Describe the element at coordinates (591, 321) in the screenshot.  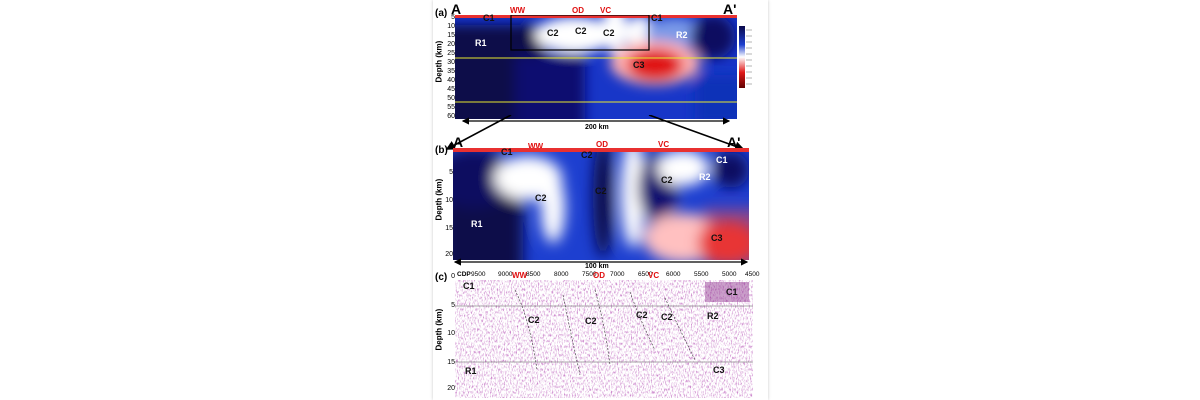
I see `panel-c-region-c2-b: C2` at that location.